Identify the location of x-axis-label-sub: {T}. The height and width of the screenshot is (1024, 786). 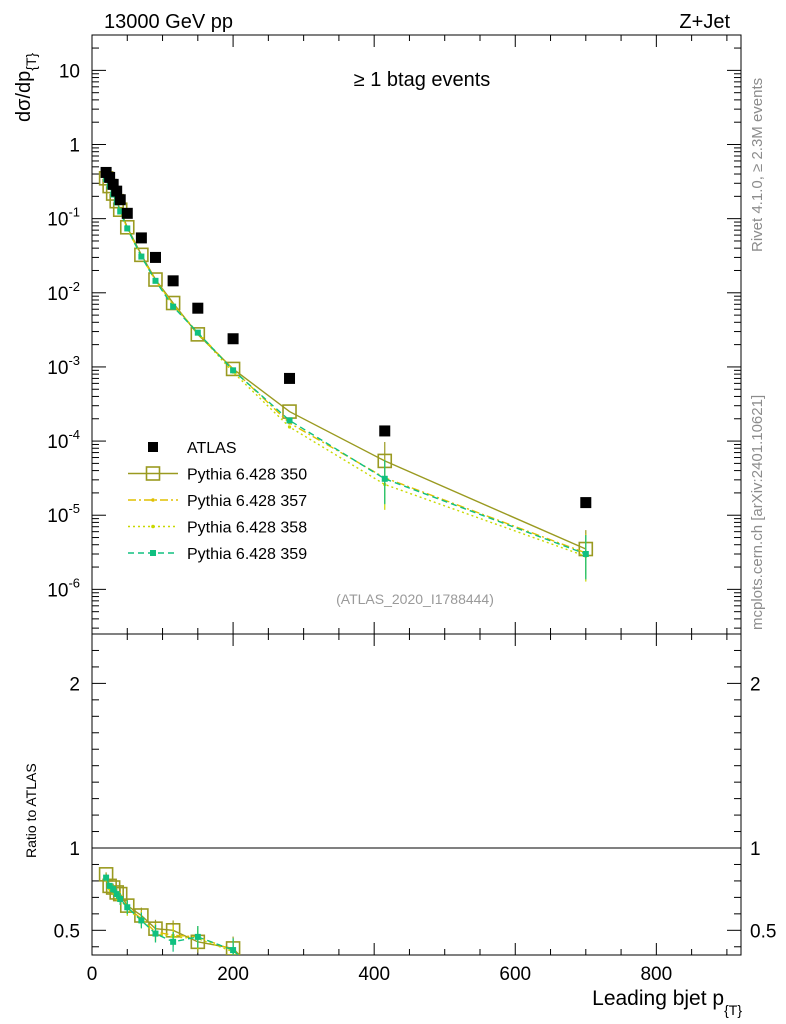
(733, 1010).